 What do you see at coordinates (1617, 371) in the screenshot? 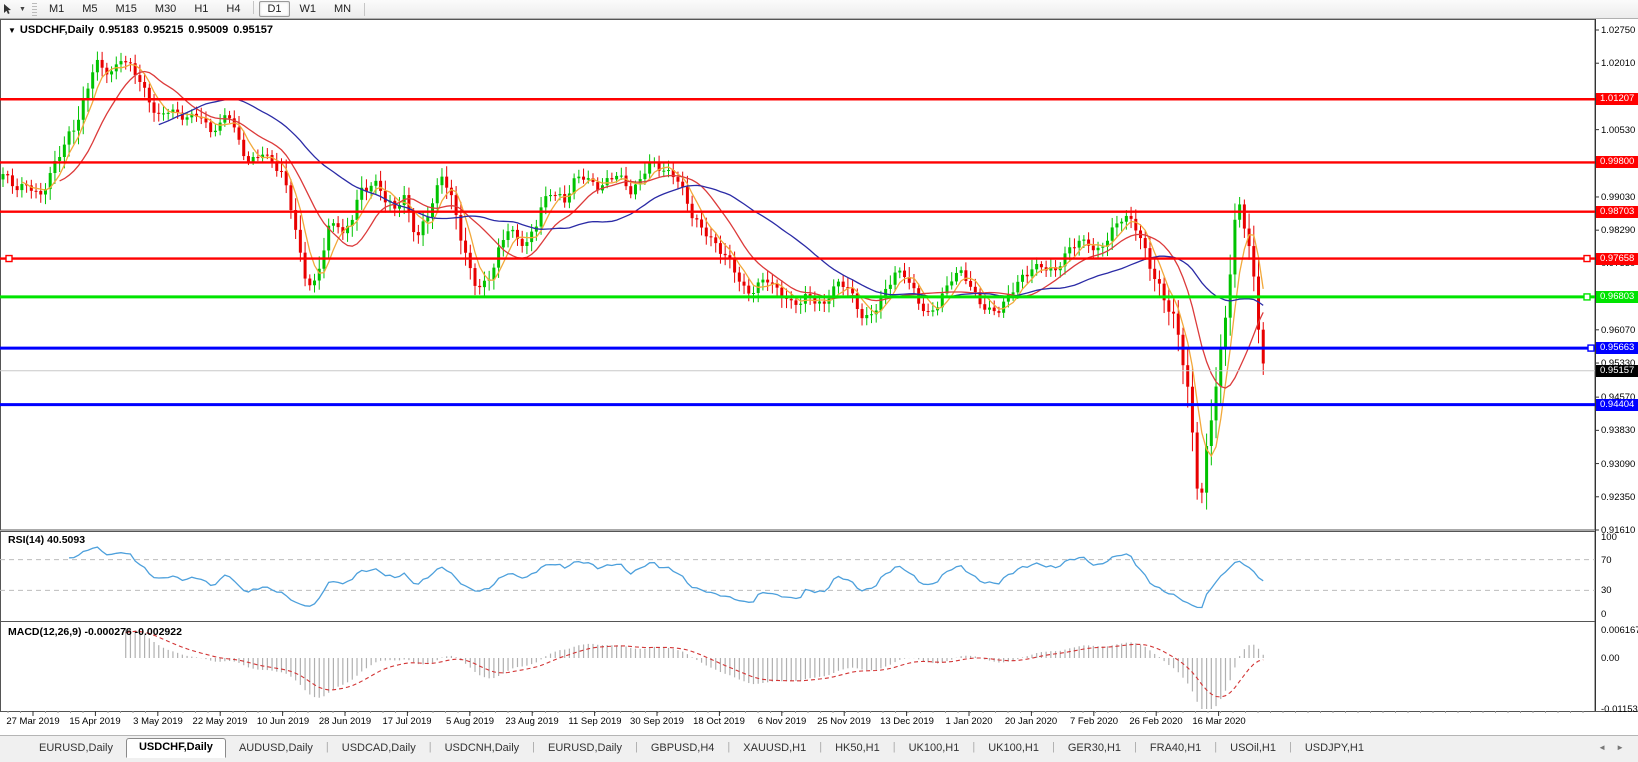
I see `current-price-badge: 0.95157` at bounding box center [1617, 371].